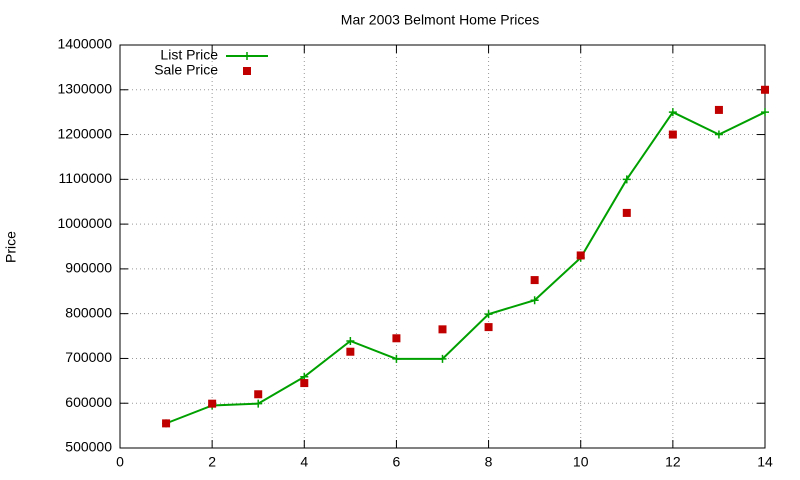  What do you see at coordinates (84, 44) in the screenshot?
I see `y-tick-label: 1400000` at bounding box center [84, 44].